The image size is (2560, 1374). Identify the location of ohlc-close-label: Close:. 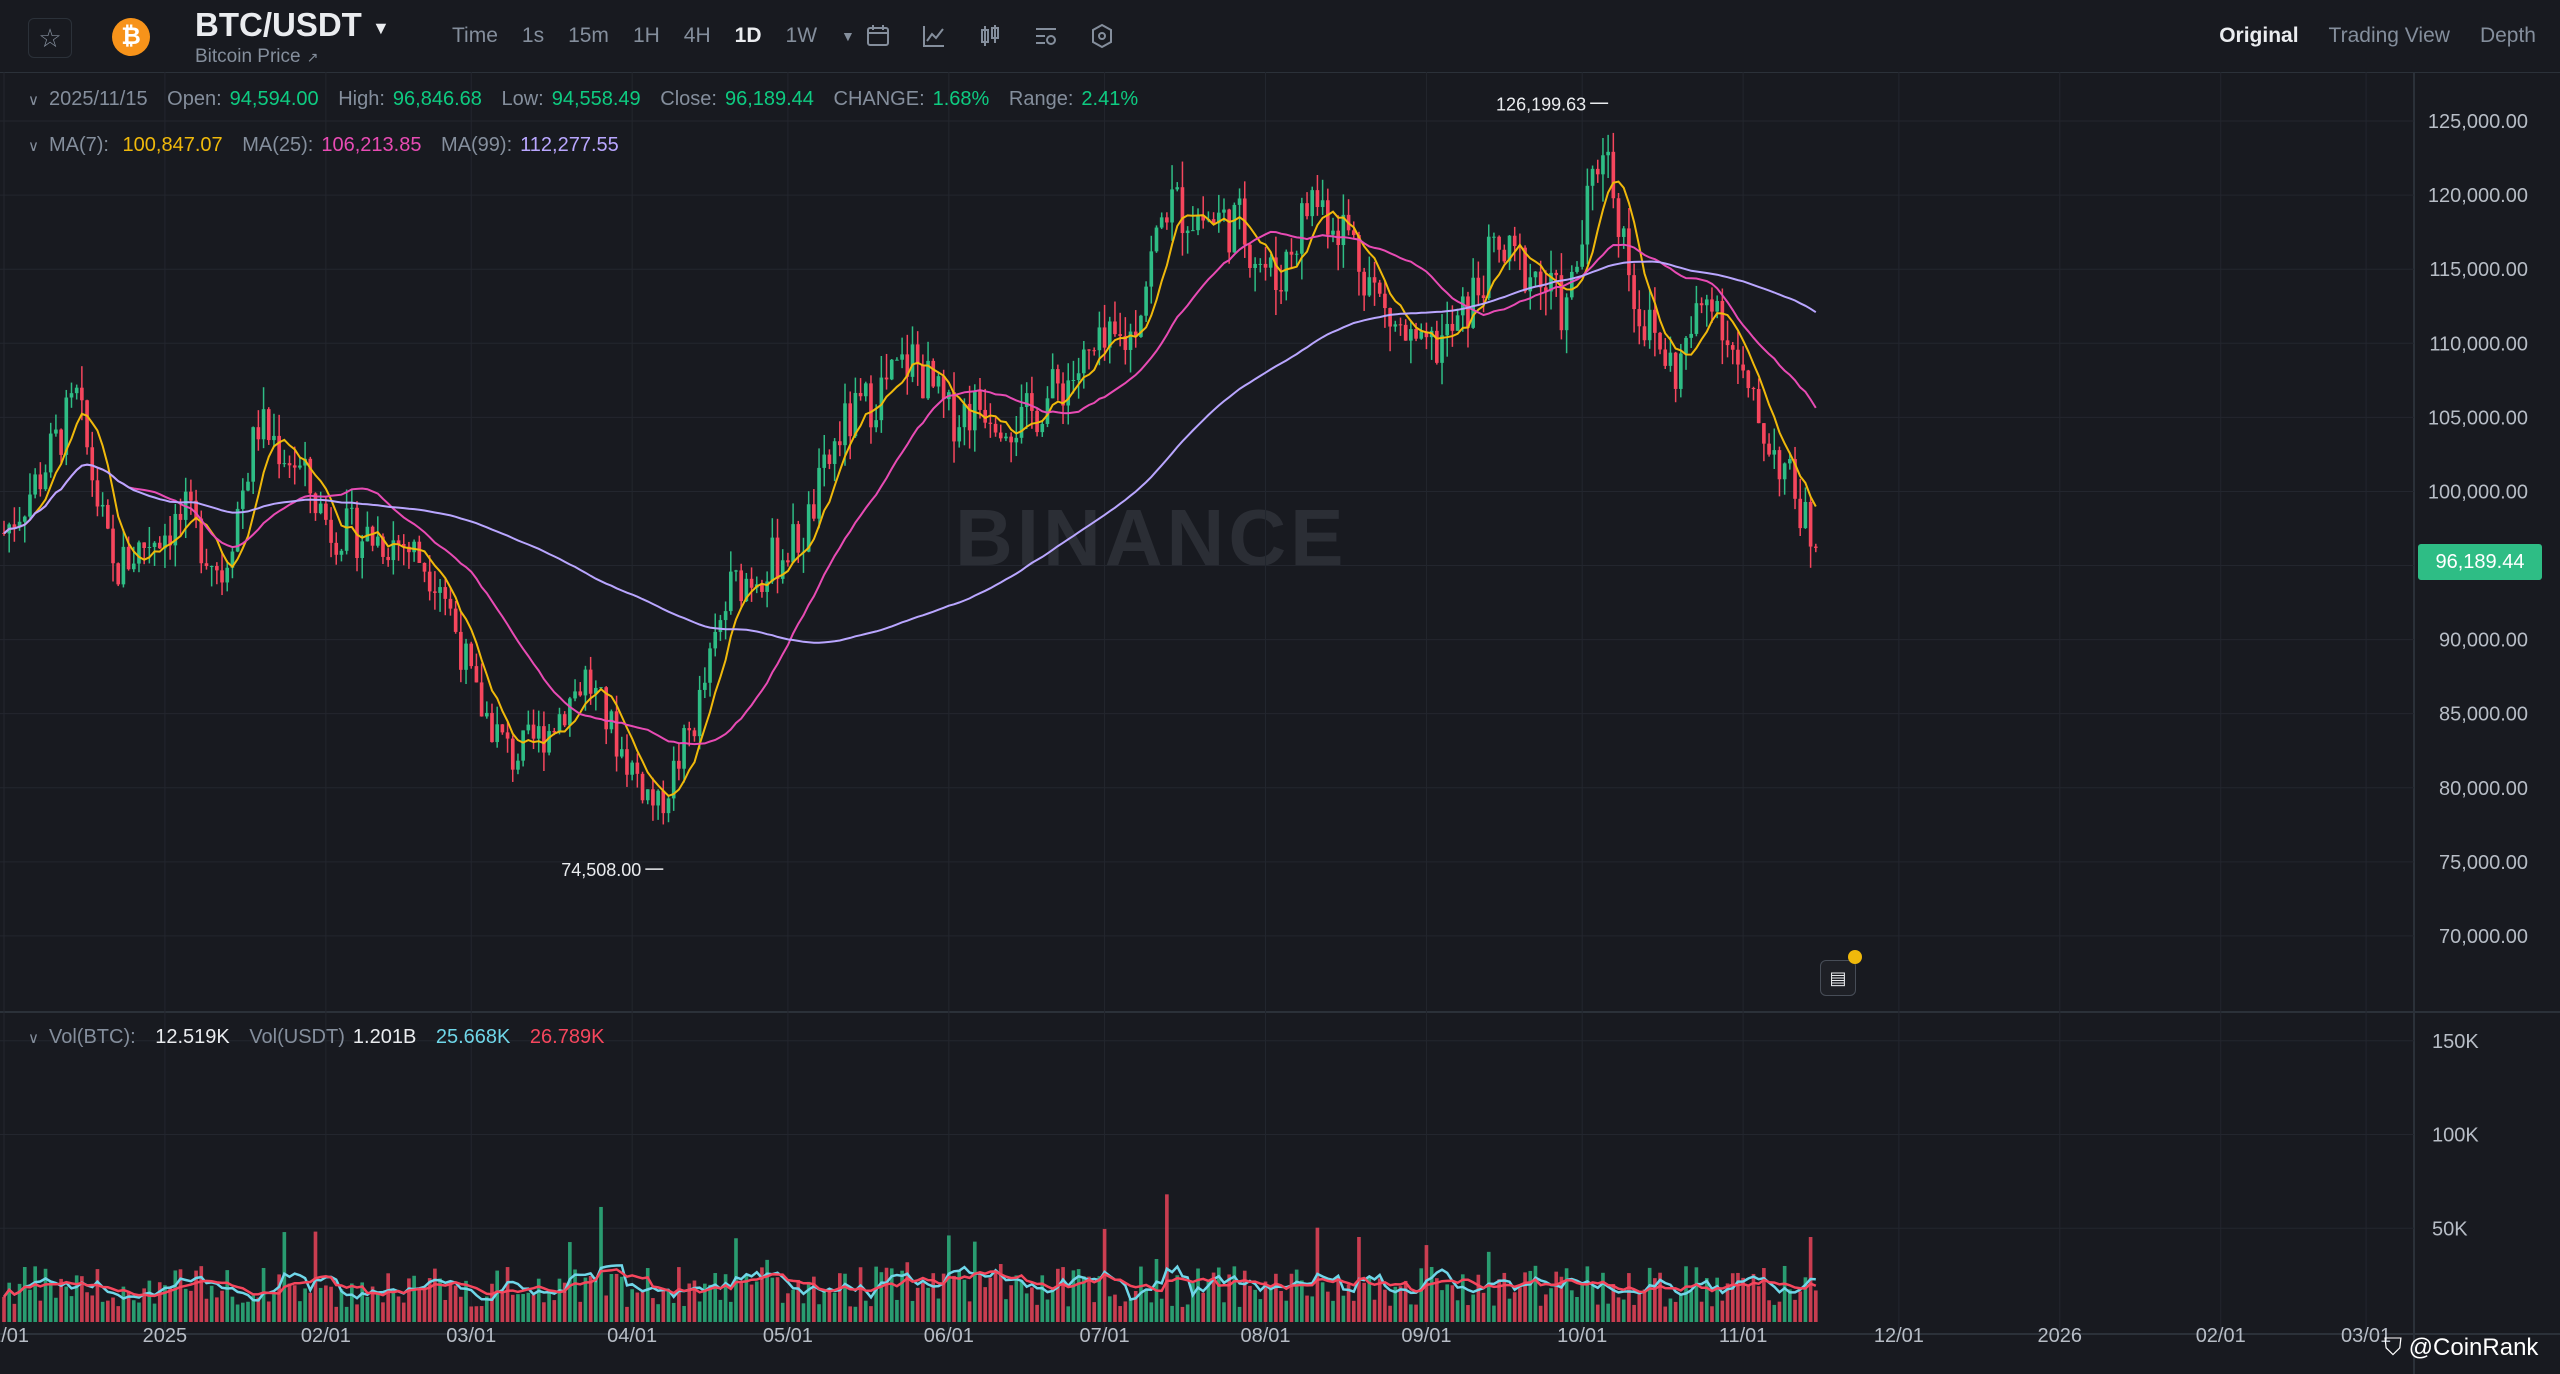
(688, 99).